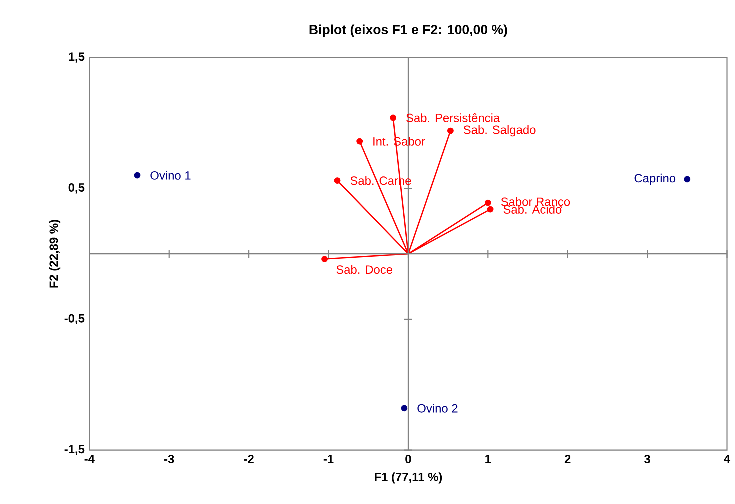  Describe the element at coordinates (89, 459) in the screenshot. I see `x-tick-label: -4` at that location.